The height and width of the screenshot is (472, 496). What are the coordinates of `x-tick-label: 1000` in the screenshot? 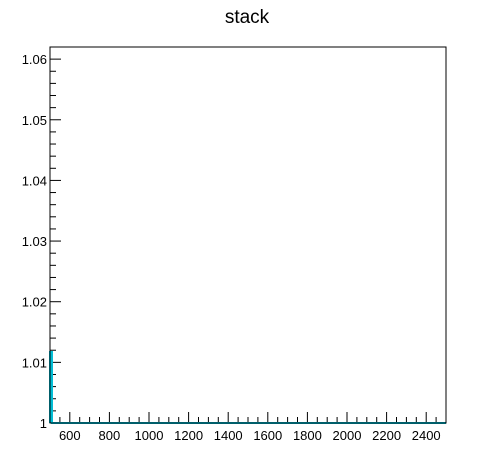 It's located at (149, 435).